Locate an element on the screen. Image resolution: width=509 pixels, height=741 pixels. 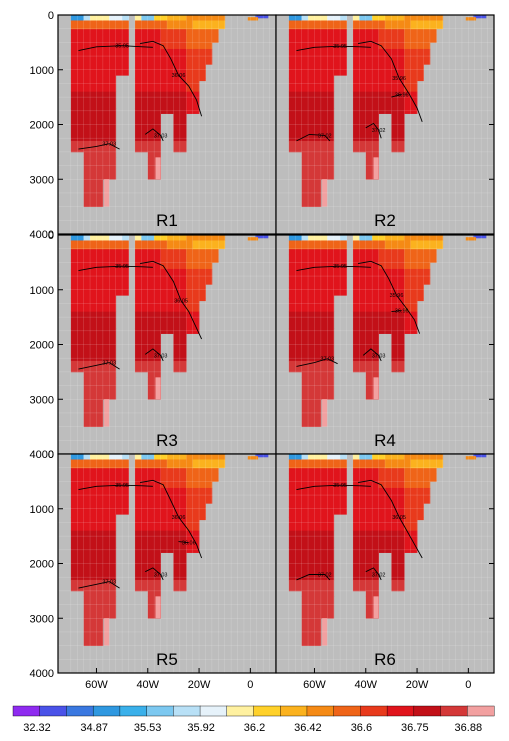
x-tick-label: 40W is located at coordinates (365, 685).